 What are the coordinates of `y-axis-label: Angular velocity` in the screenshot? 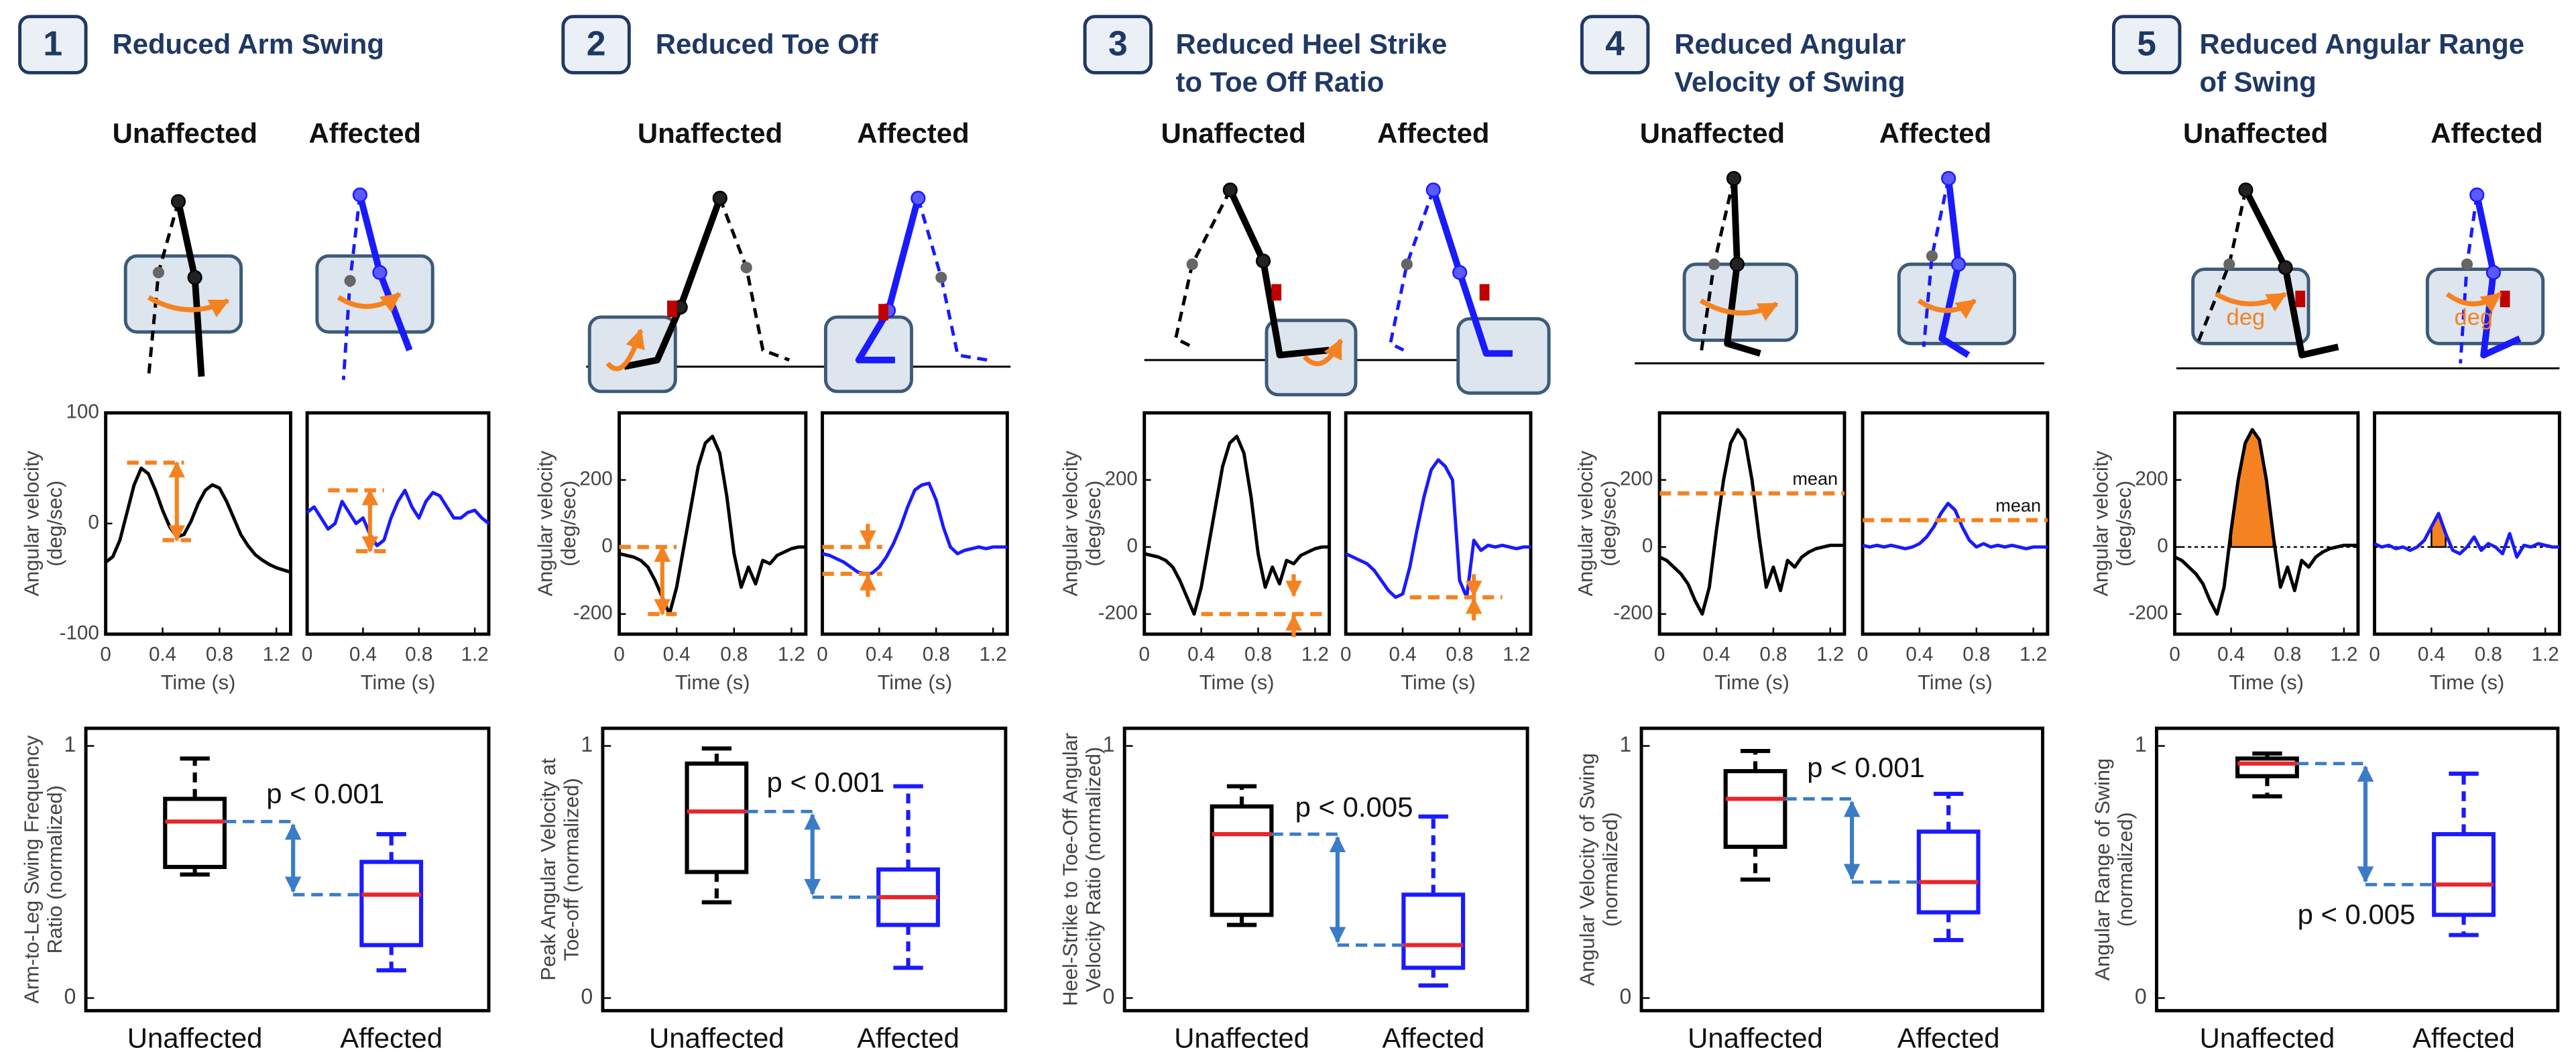 It's located at (31, 524).